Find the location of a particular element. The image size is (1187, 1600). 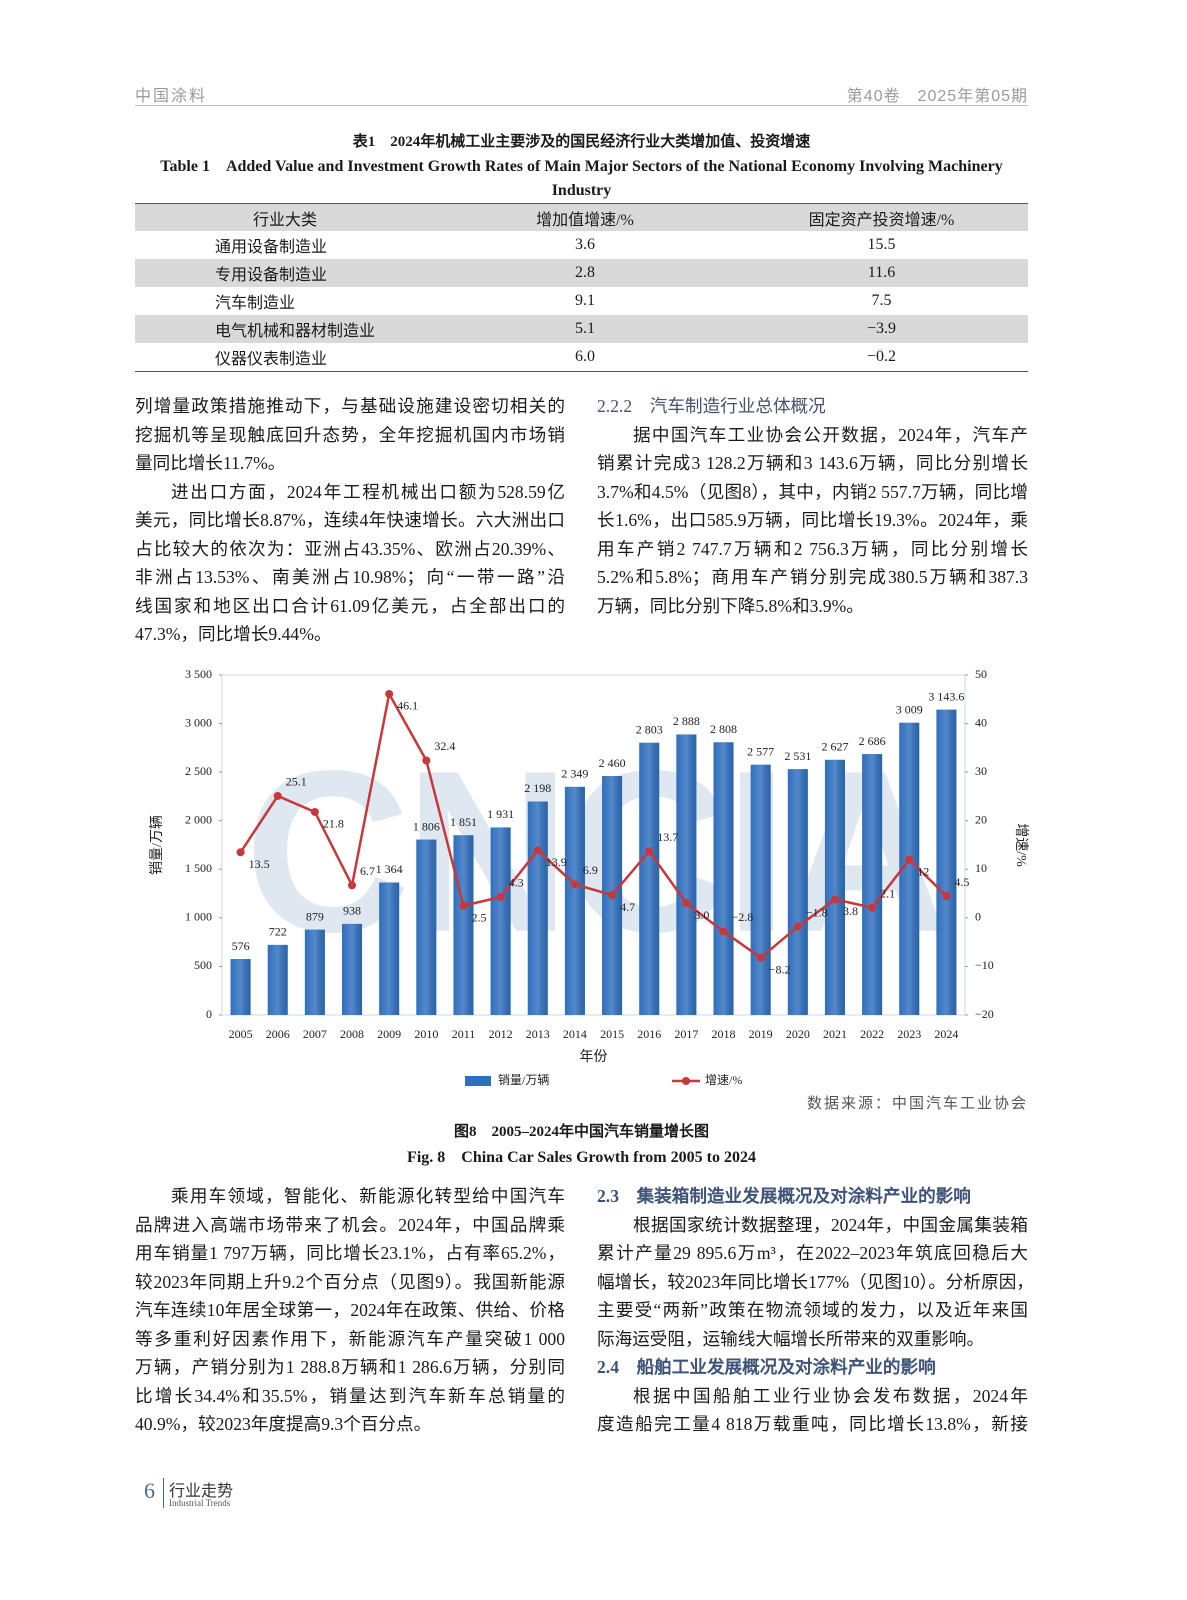

table-cell: 专用设备制造业 is located at coordinates (285, 273).